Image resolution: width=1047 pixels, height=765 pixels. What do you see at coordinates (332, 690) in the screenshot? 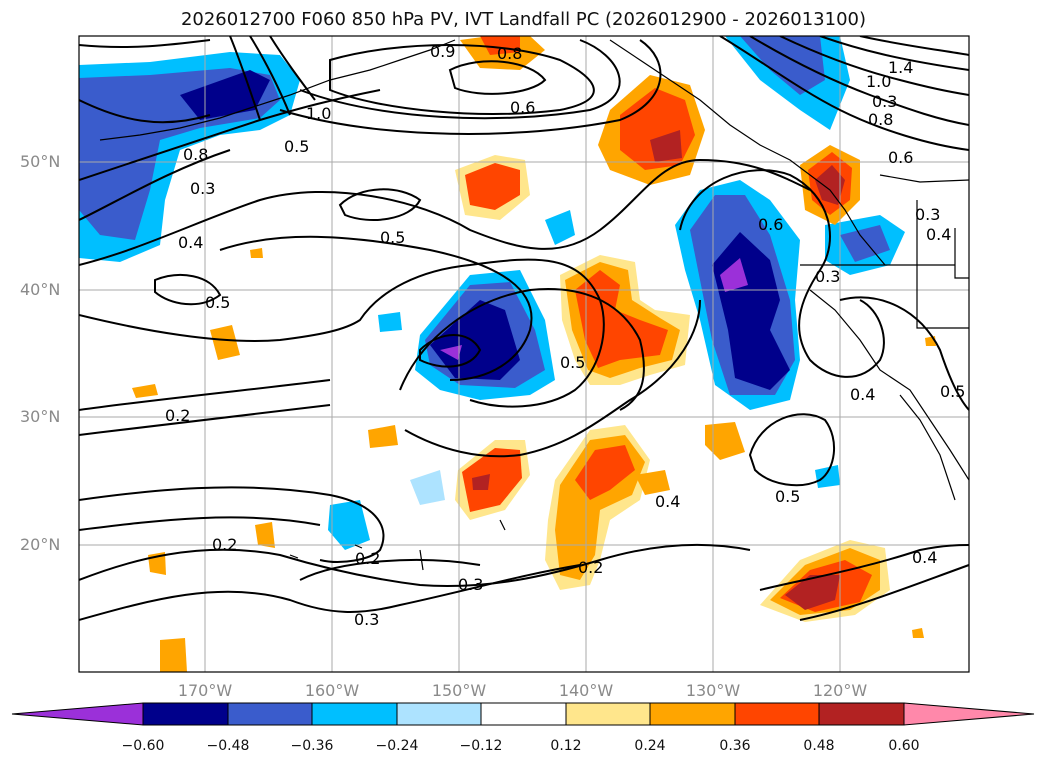
I see `lon-label: 160°W` at bounding box center [332, 690].